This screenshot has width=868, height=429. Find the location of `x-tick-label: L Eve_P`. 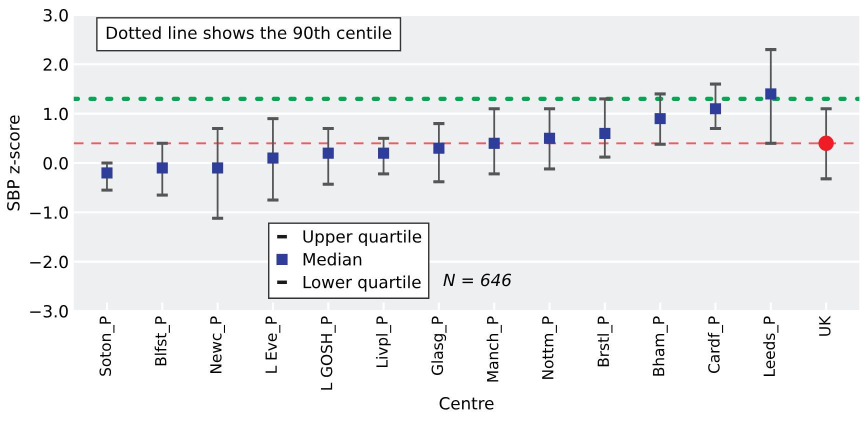

x-tick-label: L Eve_P is located at coordinates (273, 344).